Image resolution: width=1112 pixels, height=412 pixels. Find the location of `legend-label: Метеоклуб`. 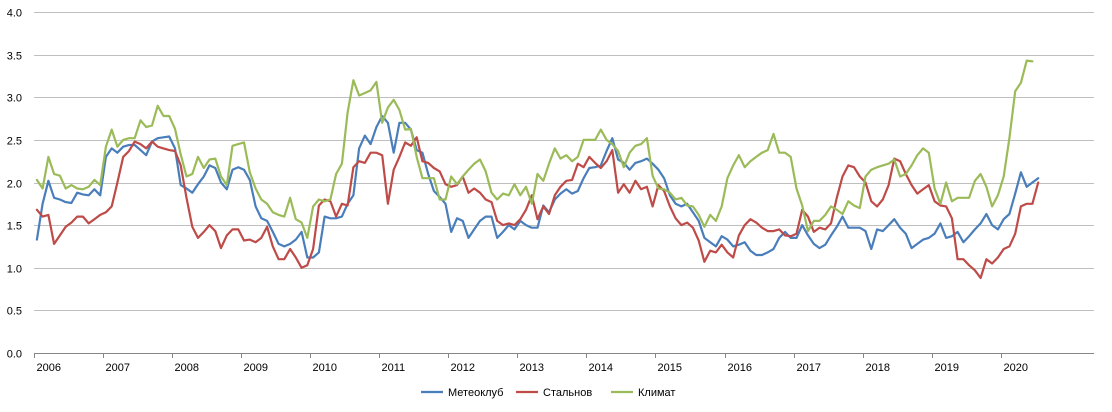

legend-label: Метеоклуб is located at coordinates (475, 393).